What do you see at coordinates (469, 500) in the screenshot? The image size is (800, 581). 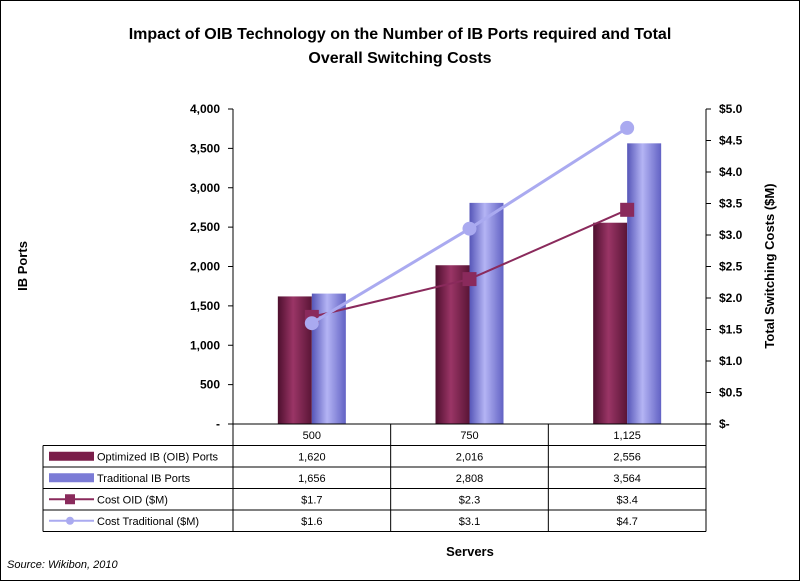 I see `table-cell-cost-oid-1: $2.3` at bounding box center [469, 500].